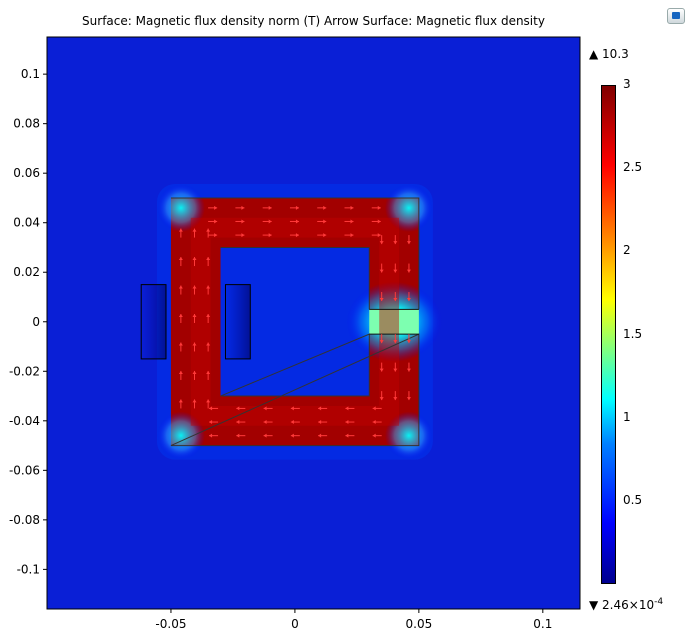 This screenshot has width=692, height=633. Describe the element at coordinates (26, 223) in the screenshot. I see `y-tick-label: 0.04` at that location.